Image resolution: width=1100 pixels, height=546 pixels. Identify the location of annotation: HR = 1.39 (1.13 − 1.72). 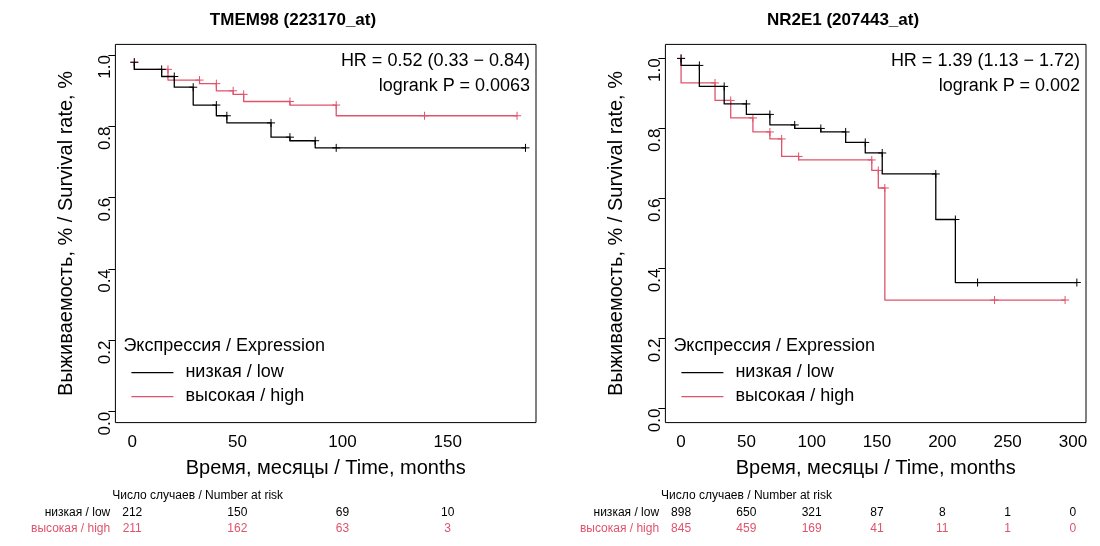
(985, 60).